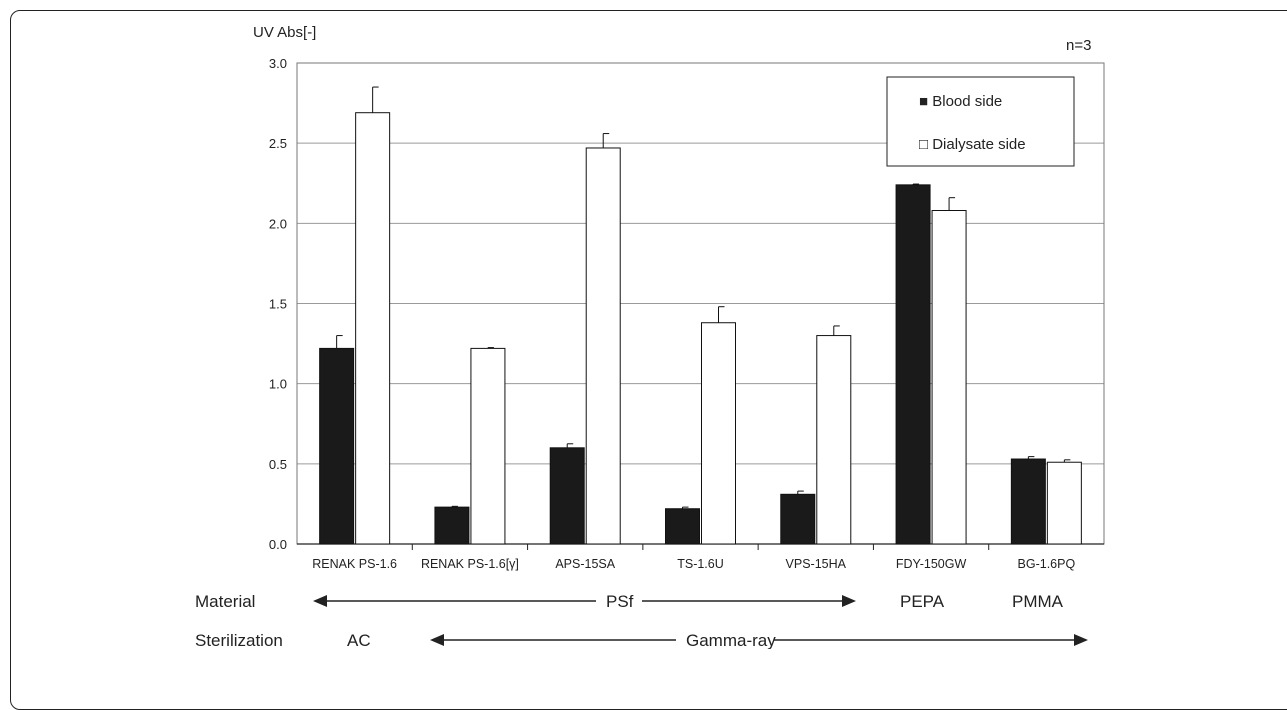 The width and height of the screenshot is (1287, 710). What do you see at coordinates (1047, 564) in the screenshot?
I see `x-tick-label: BG-1.6PQ` at bounding box center [1047, 564].